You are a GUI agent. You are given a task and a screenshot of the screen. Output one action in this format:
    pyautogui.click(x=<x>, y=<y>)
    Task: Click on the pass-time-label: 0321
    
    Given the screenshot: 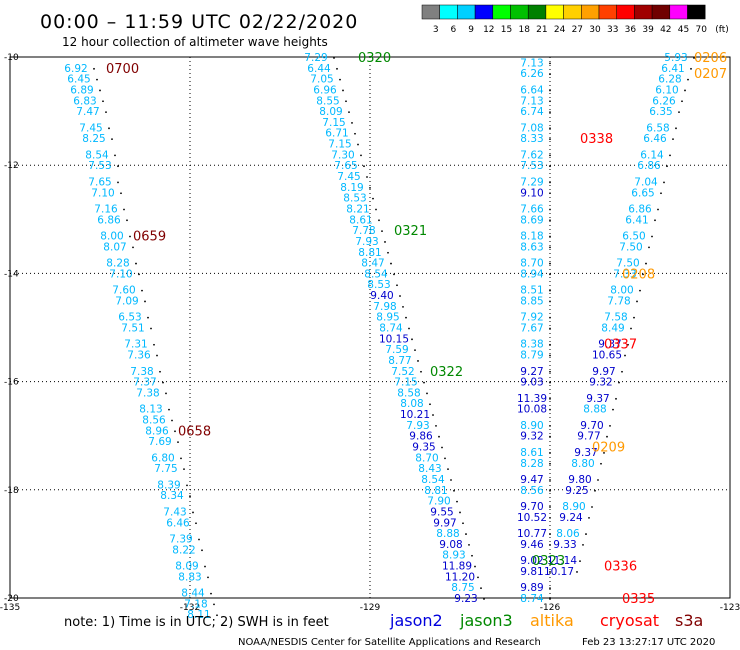 What is the action you would take?
    pyautogui.click(x=410, y=231)
    